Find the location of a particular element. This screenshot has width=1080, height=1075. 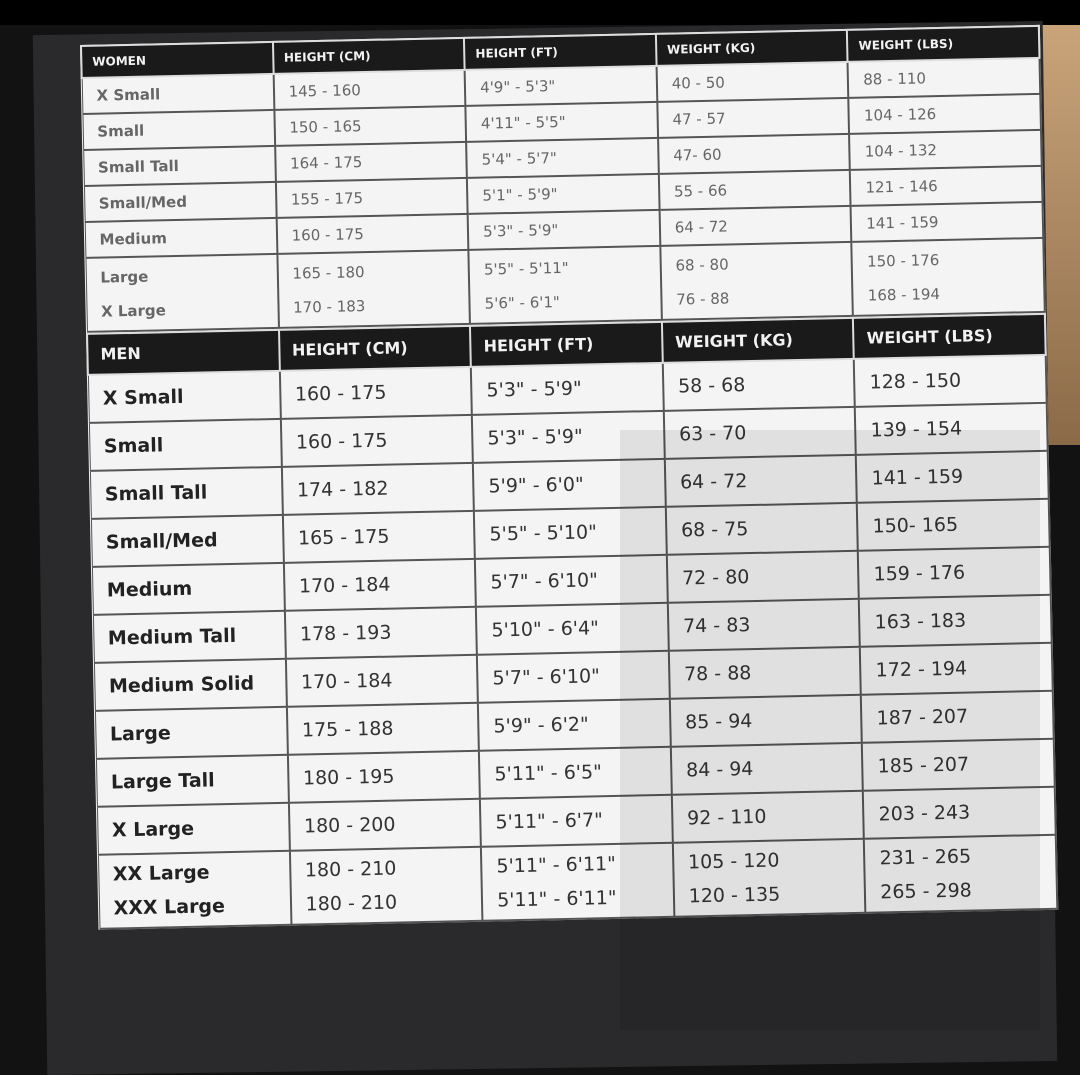

men-cell-size: Small Tall is located at coordinates (186, 492).